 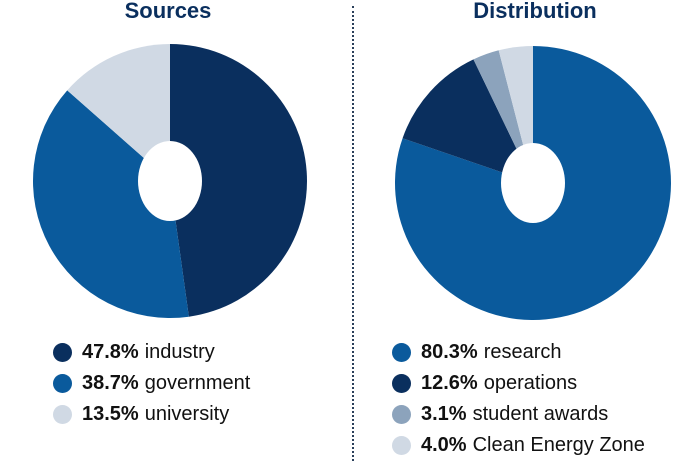 What do you see at coordinates (110, 352) in the screenshot?
I see `legend-percent: 47.8%` at bounding box center [110, 352].